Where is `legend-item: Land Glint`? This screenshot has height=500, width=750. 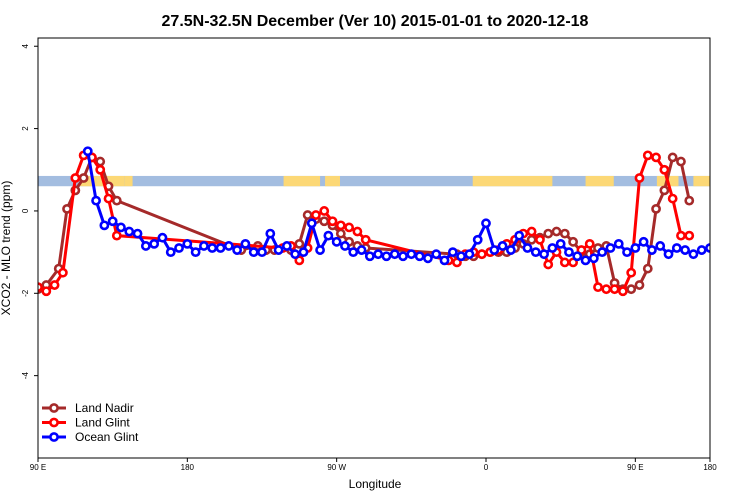 legend-item: Land Glint is located at coordinates (86, 423).